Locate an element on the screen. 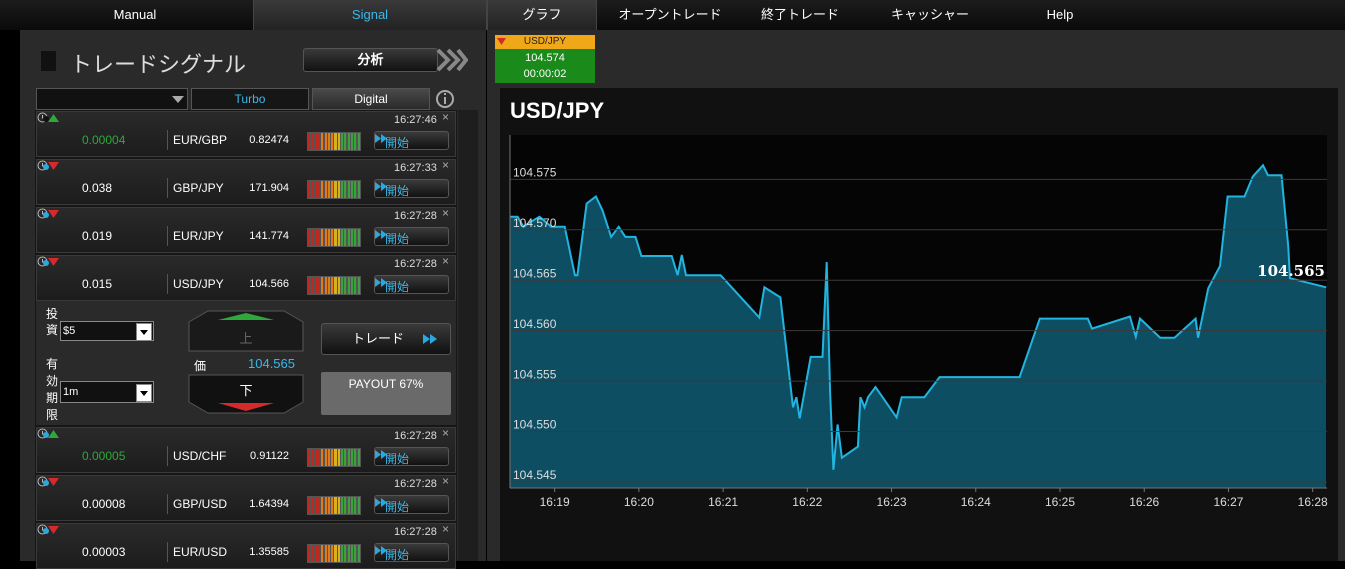  nav-item: Manual is located at coordinates (135, 14).